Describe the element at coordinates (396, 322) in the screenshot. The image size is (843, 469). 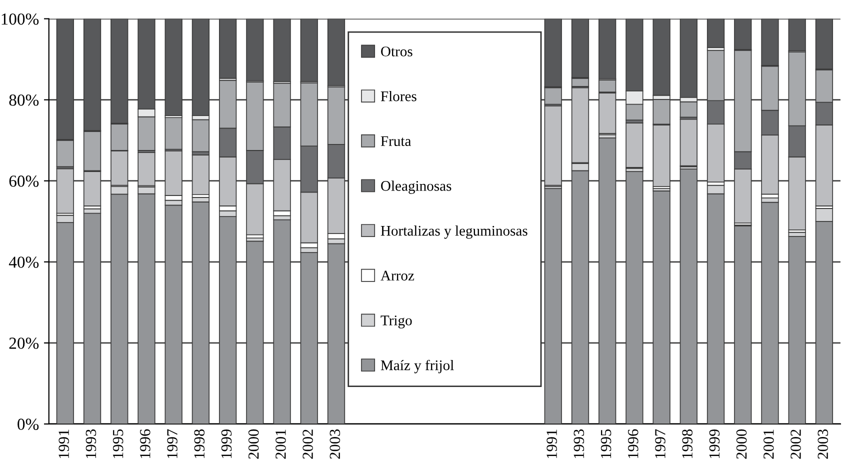
I see `legend-label: Trigo` at that location.